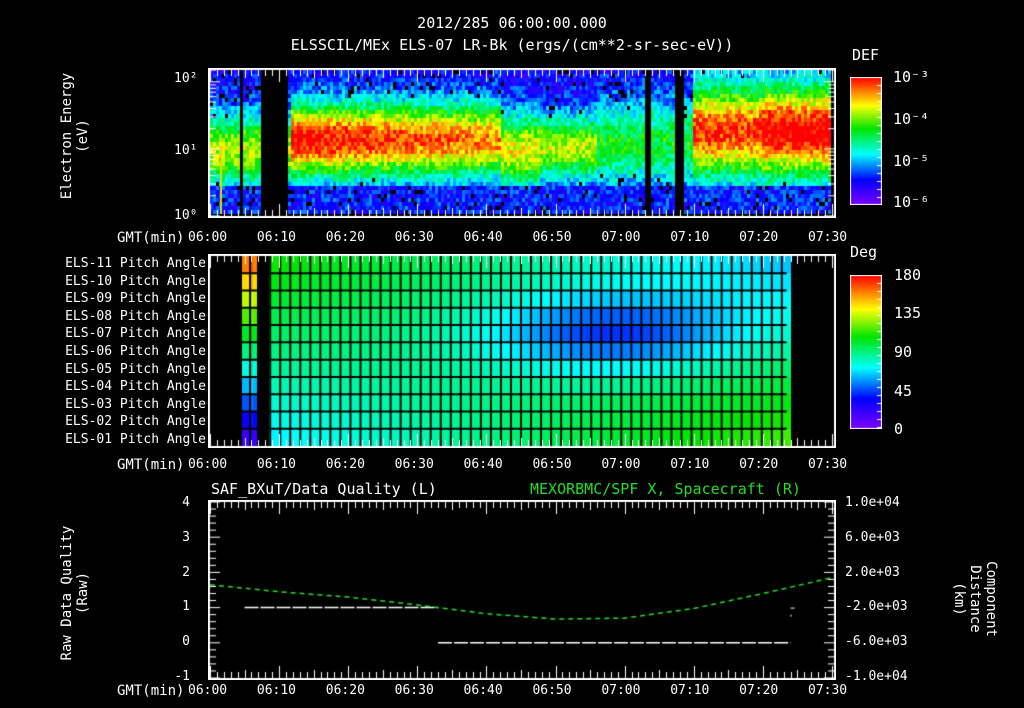  Describe the element at coordinates (186, 642) in the screenshot. I see `quality-ytick: 0` at that location.